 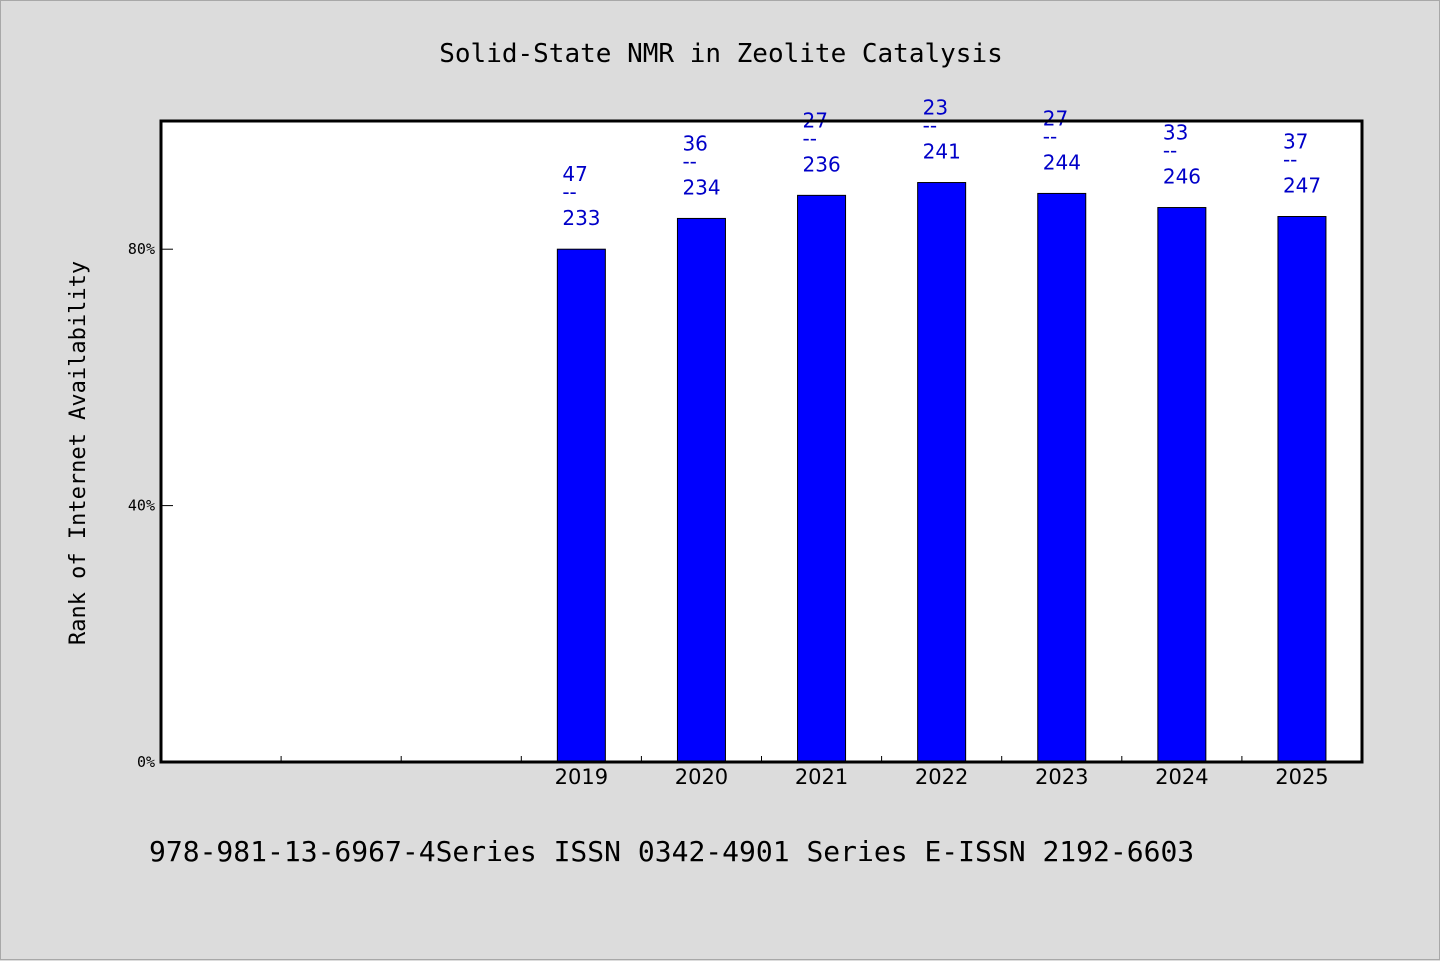 I want to click on y-axis-label: Rank of Internet Availability, so click(x=78, y=453).